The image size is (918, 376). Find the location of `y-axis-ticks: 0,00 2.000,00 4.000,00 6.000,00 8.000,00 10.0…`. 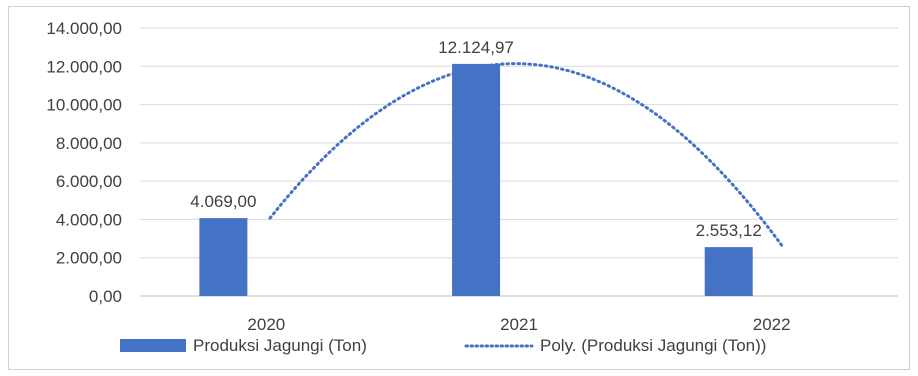

y-axis-ticks: 0,00 2.000,00 4.000,00 6.000,00 8.000,00 10.0… is located at coordinates (84, 162).